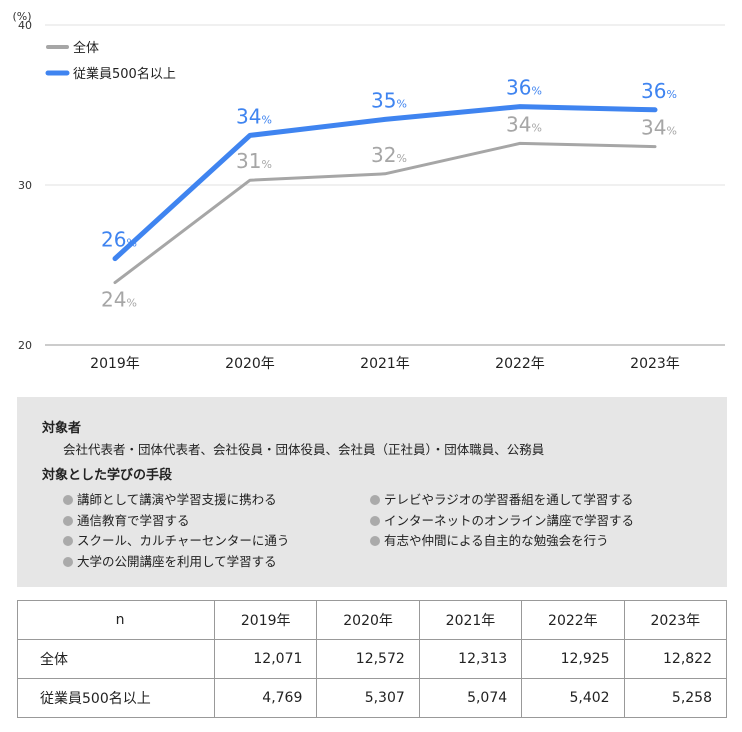  Describe the element at coordinates (265, 659) in the screenshot. I see `cell: 12,071` at that location.